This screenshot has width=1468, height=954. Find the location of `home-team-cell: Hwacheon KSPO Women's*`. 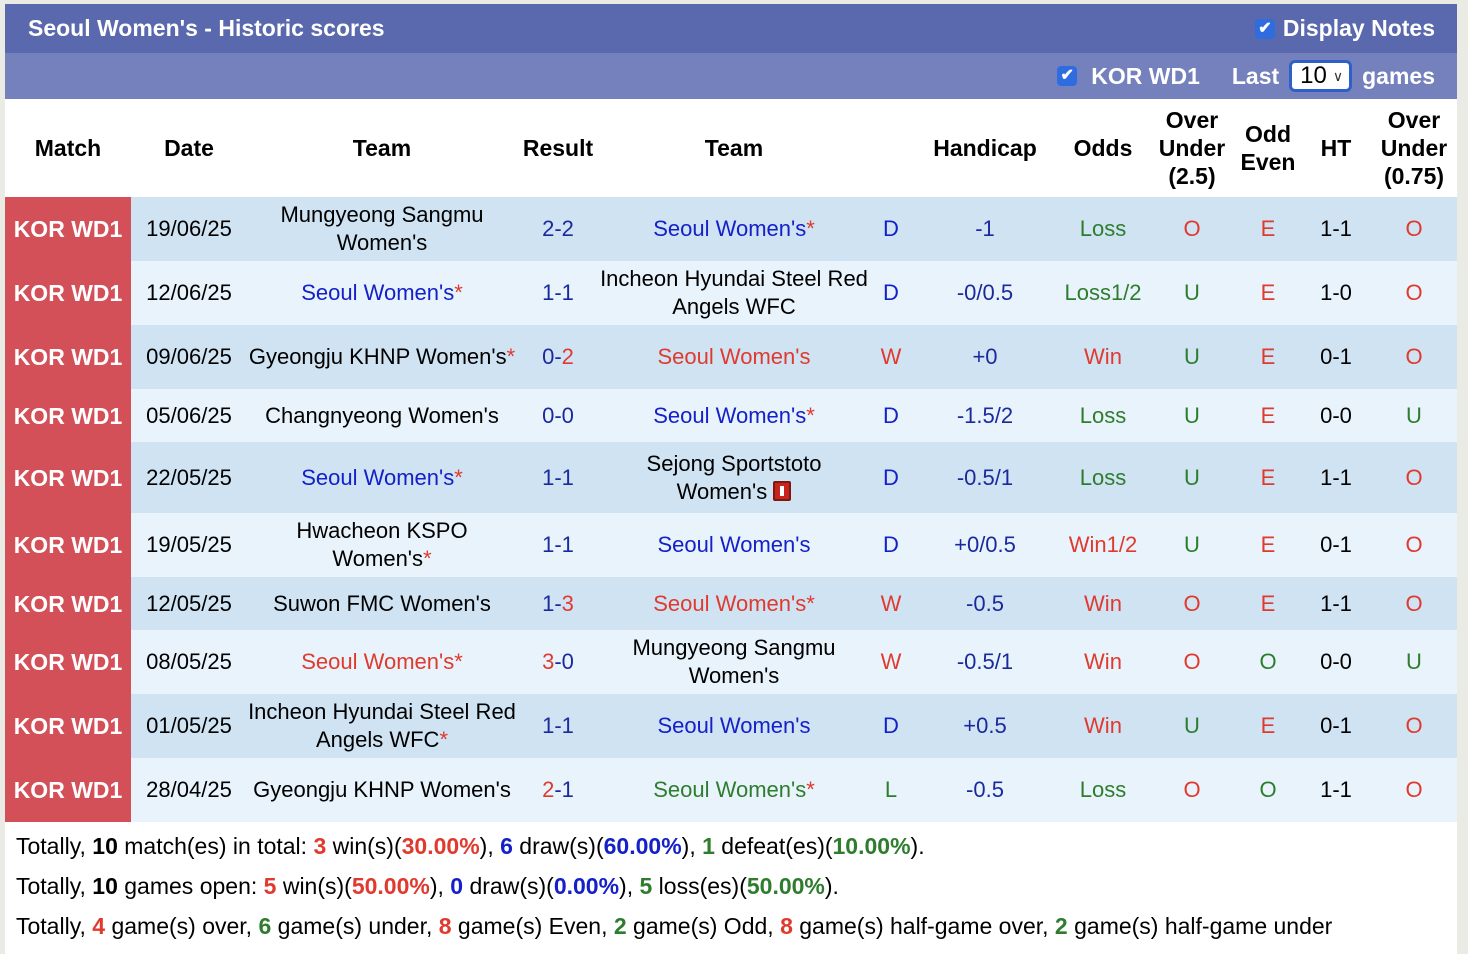

home-team-cell: Hwacheon KSPO Women's* is located at coordinates (382, 545).